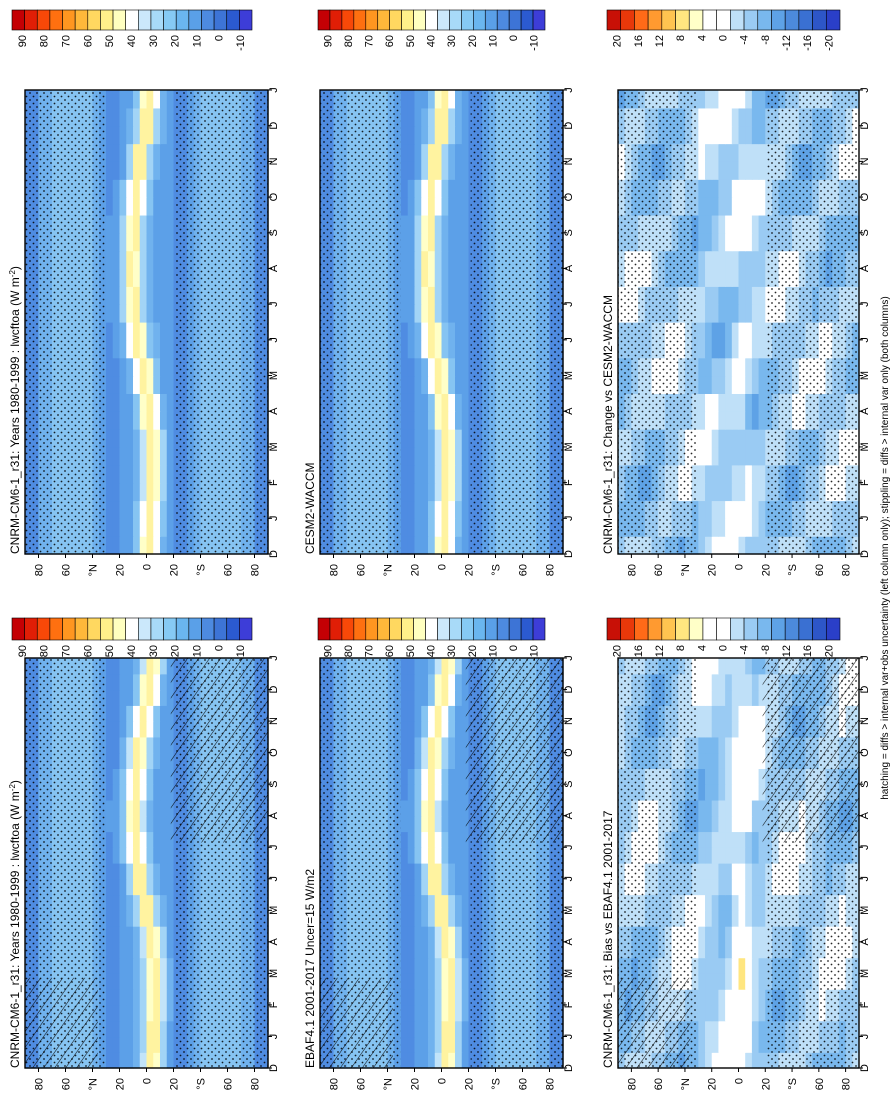 The height and width of the screenshot is (1100, 895). Describe the element at coordinates (431, 639) in the screenshot. I see `colorbar: 90 80 70 60 50 40 30 20 10 0 -10` at that location.